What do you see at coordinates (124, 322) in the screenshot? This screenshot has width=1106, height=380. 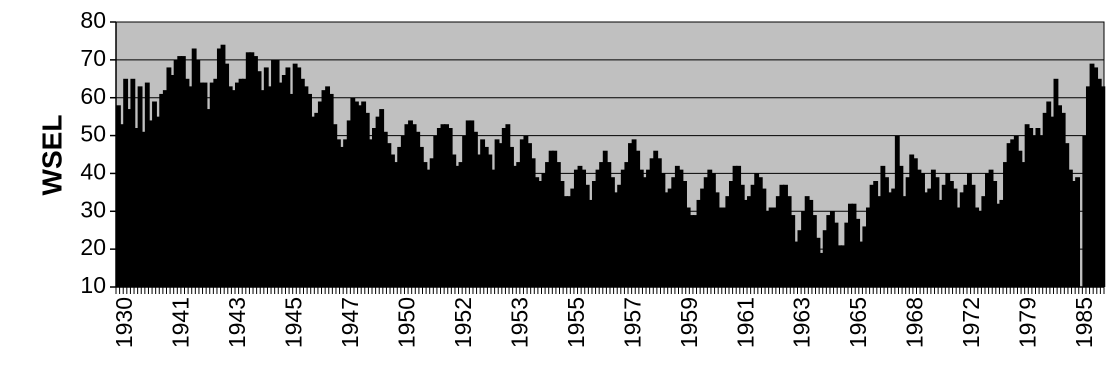 I see `x-tick-label: 1930` at bounding box center [124, 322].